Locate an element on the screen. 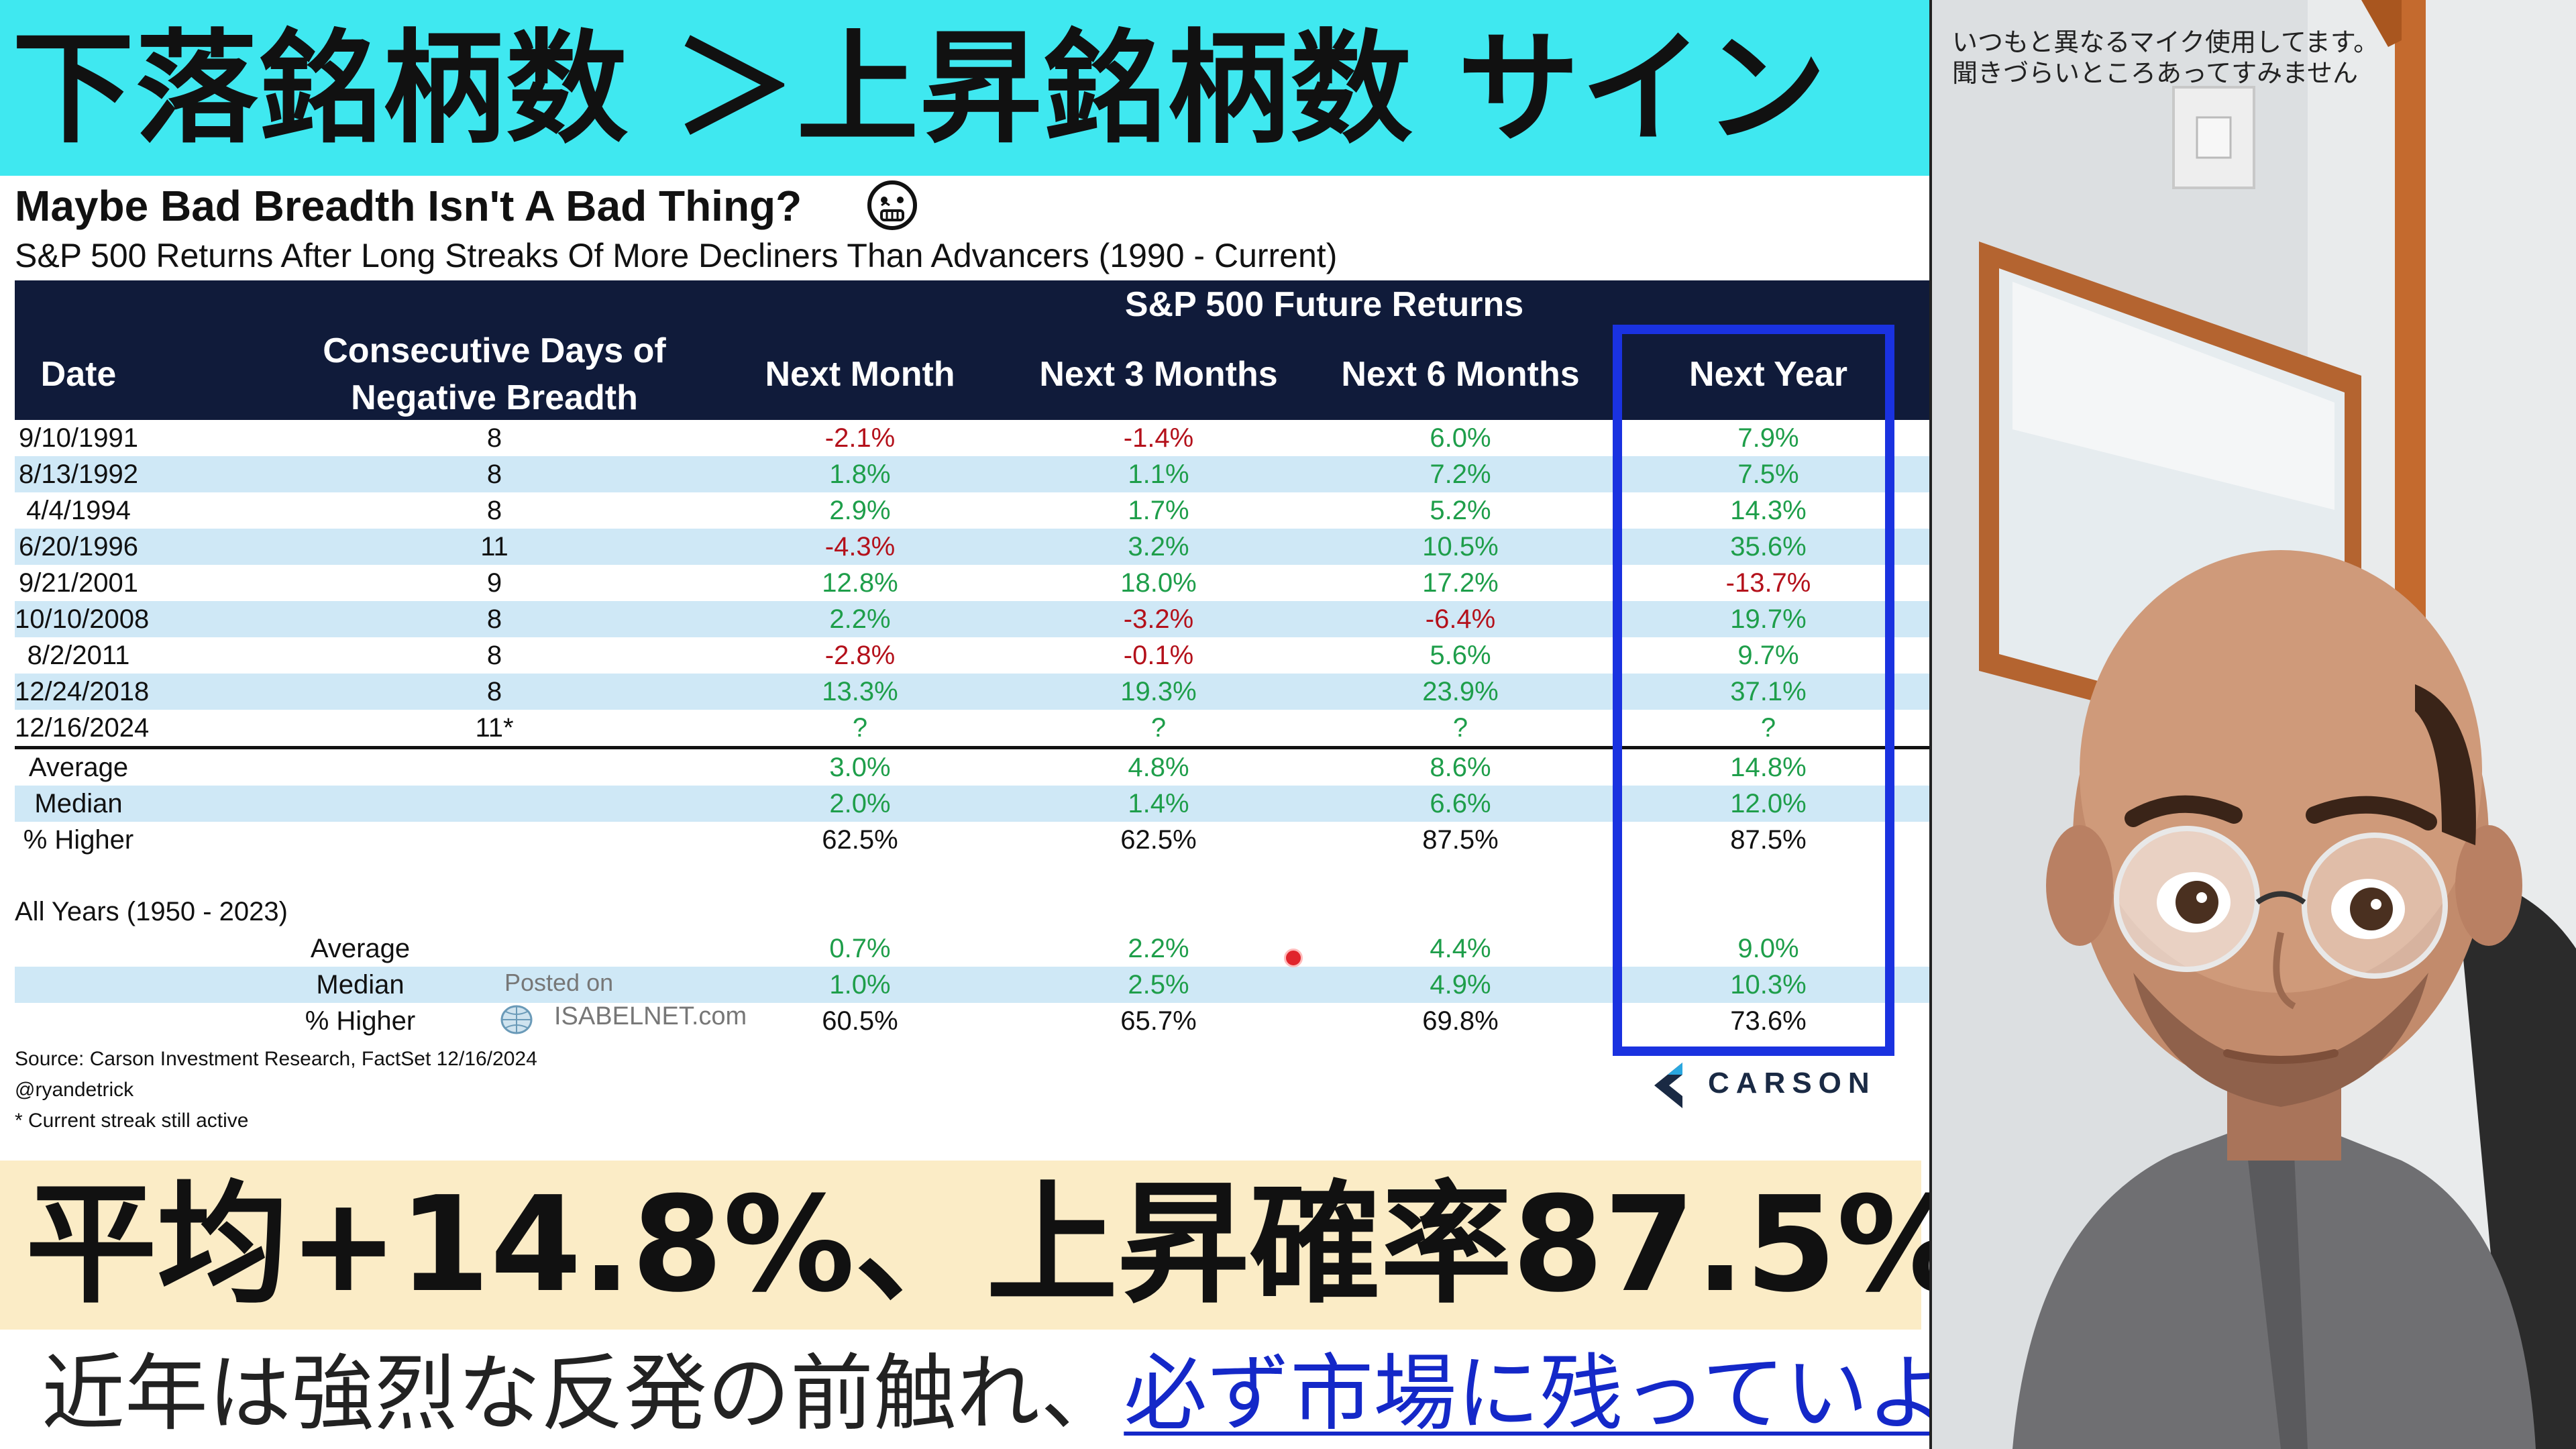 This screenshot has height=1449, width=2576. streak-row: 9/21/2001 9 12.8% 18.0% 17.2% -13.7% is located at coordinates (972, 583).